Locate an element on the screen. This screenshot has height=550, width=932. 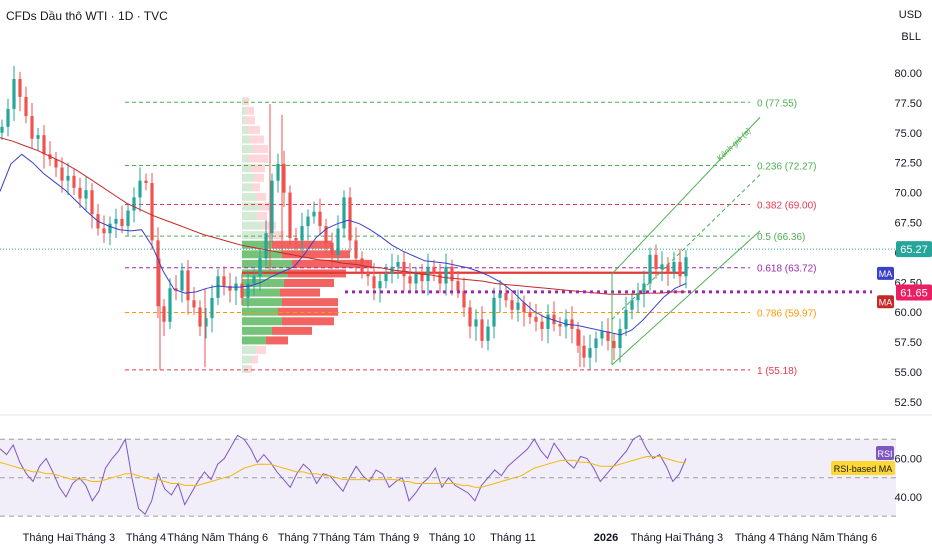
fib-level-label: 0.236 (72.27) is located at coordinates (787, 166).